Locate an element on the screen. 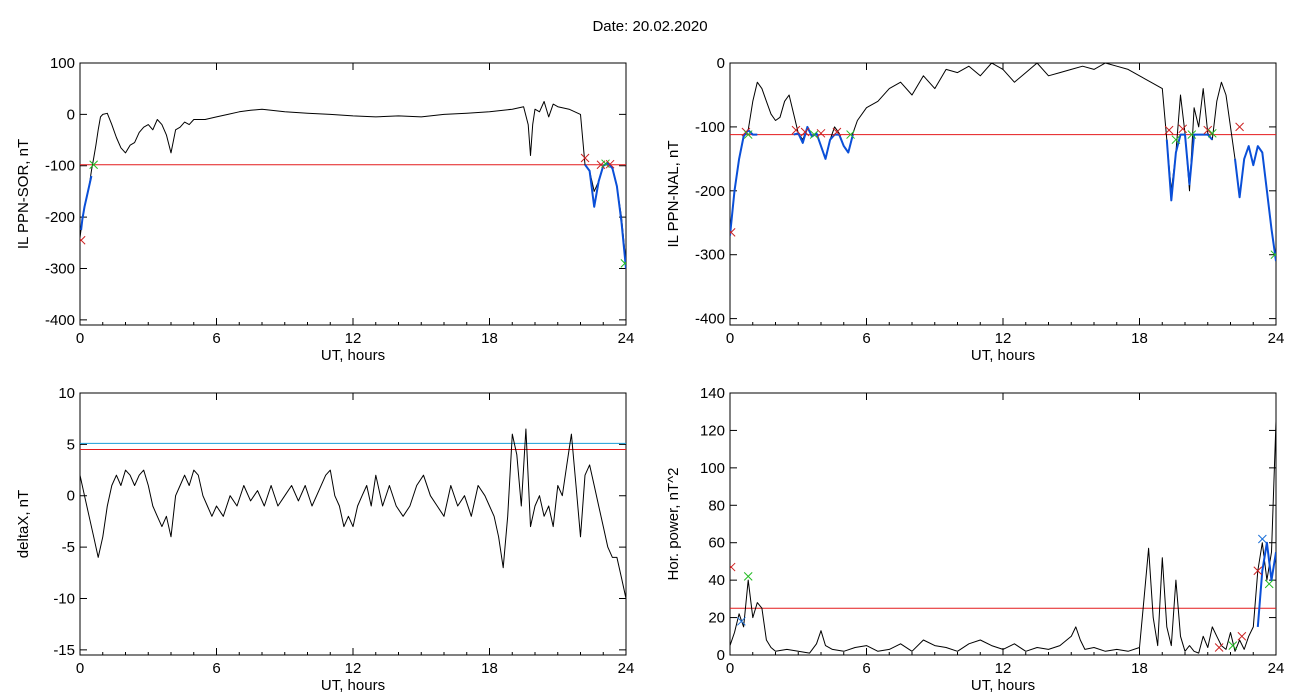 The image size is (1300, 700). page-title: Date: 20.02.2020 is located at coordinates (650, 26).